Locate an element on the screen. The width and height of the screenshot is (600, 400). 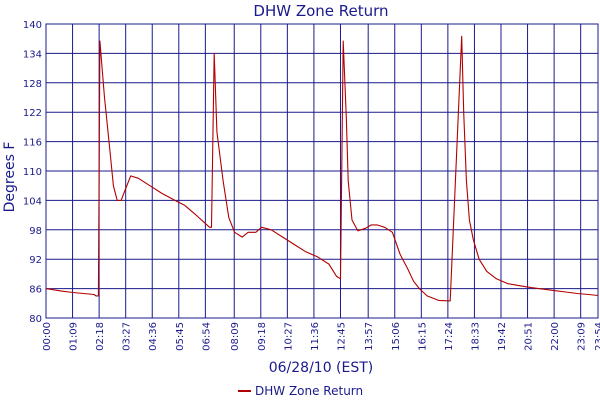
x-tick-label: 03:27 is located at coordinates (127, 336).